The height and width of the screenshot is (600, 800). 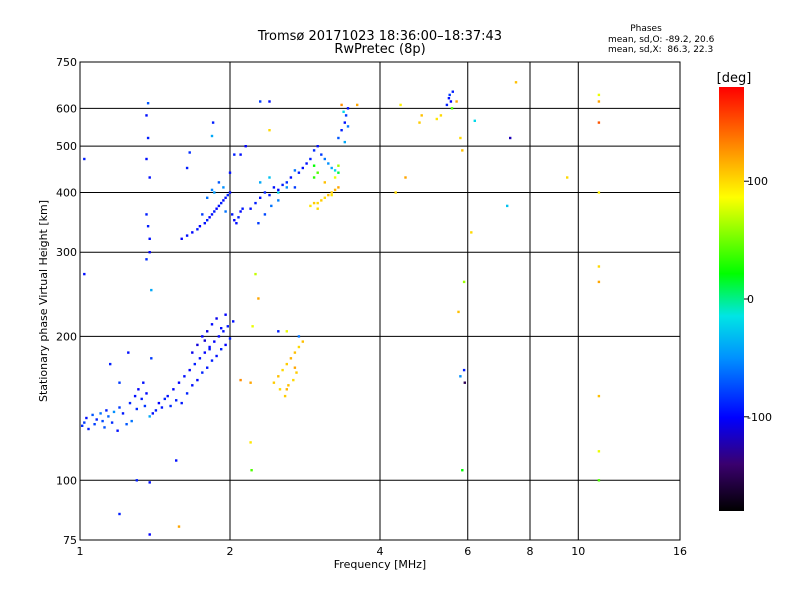 What do you see at coordinates (66, 192) in the screenshot?
I see `y-tick-label: 400` at bounding box center [66, 192].